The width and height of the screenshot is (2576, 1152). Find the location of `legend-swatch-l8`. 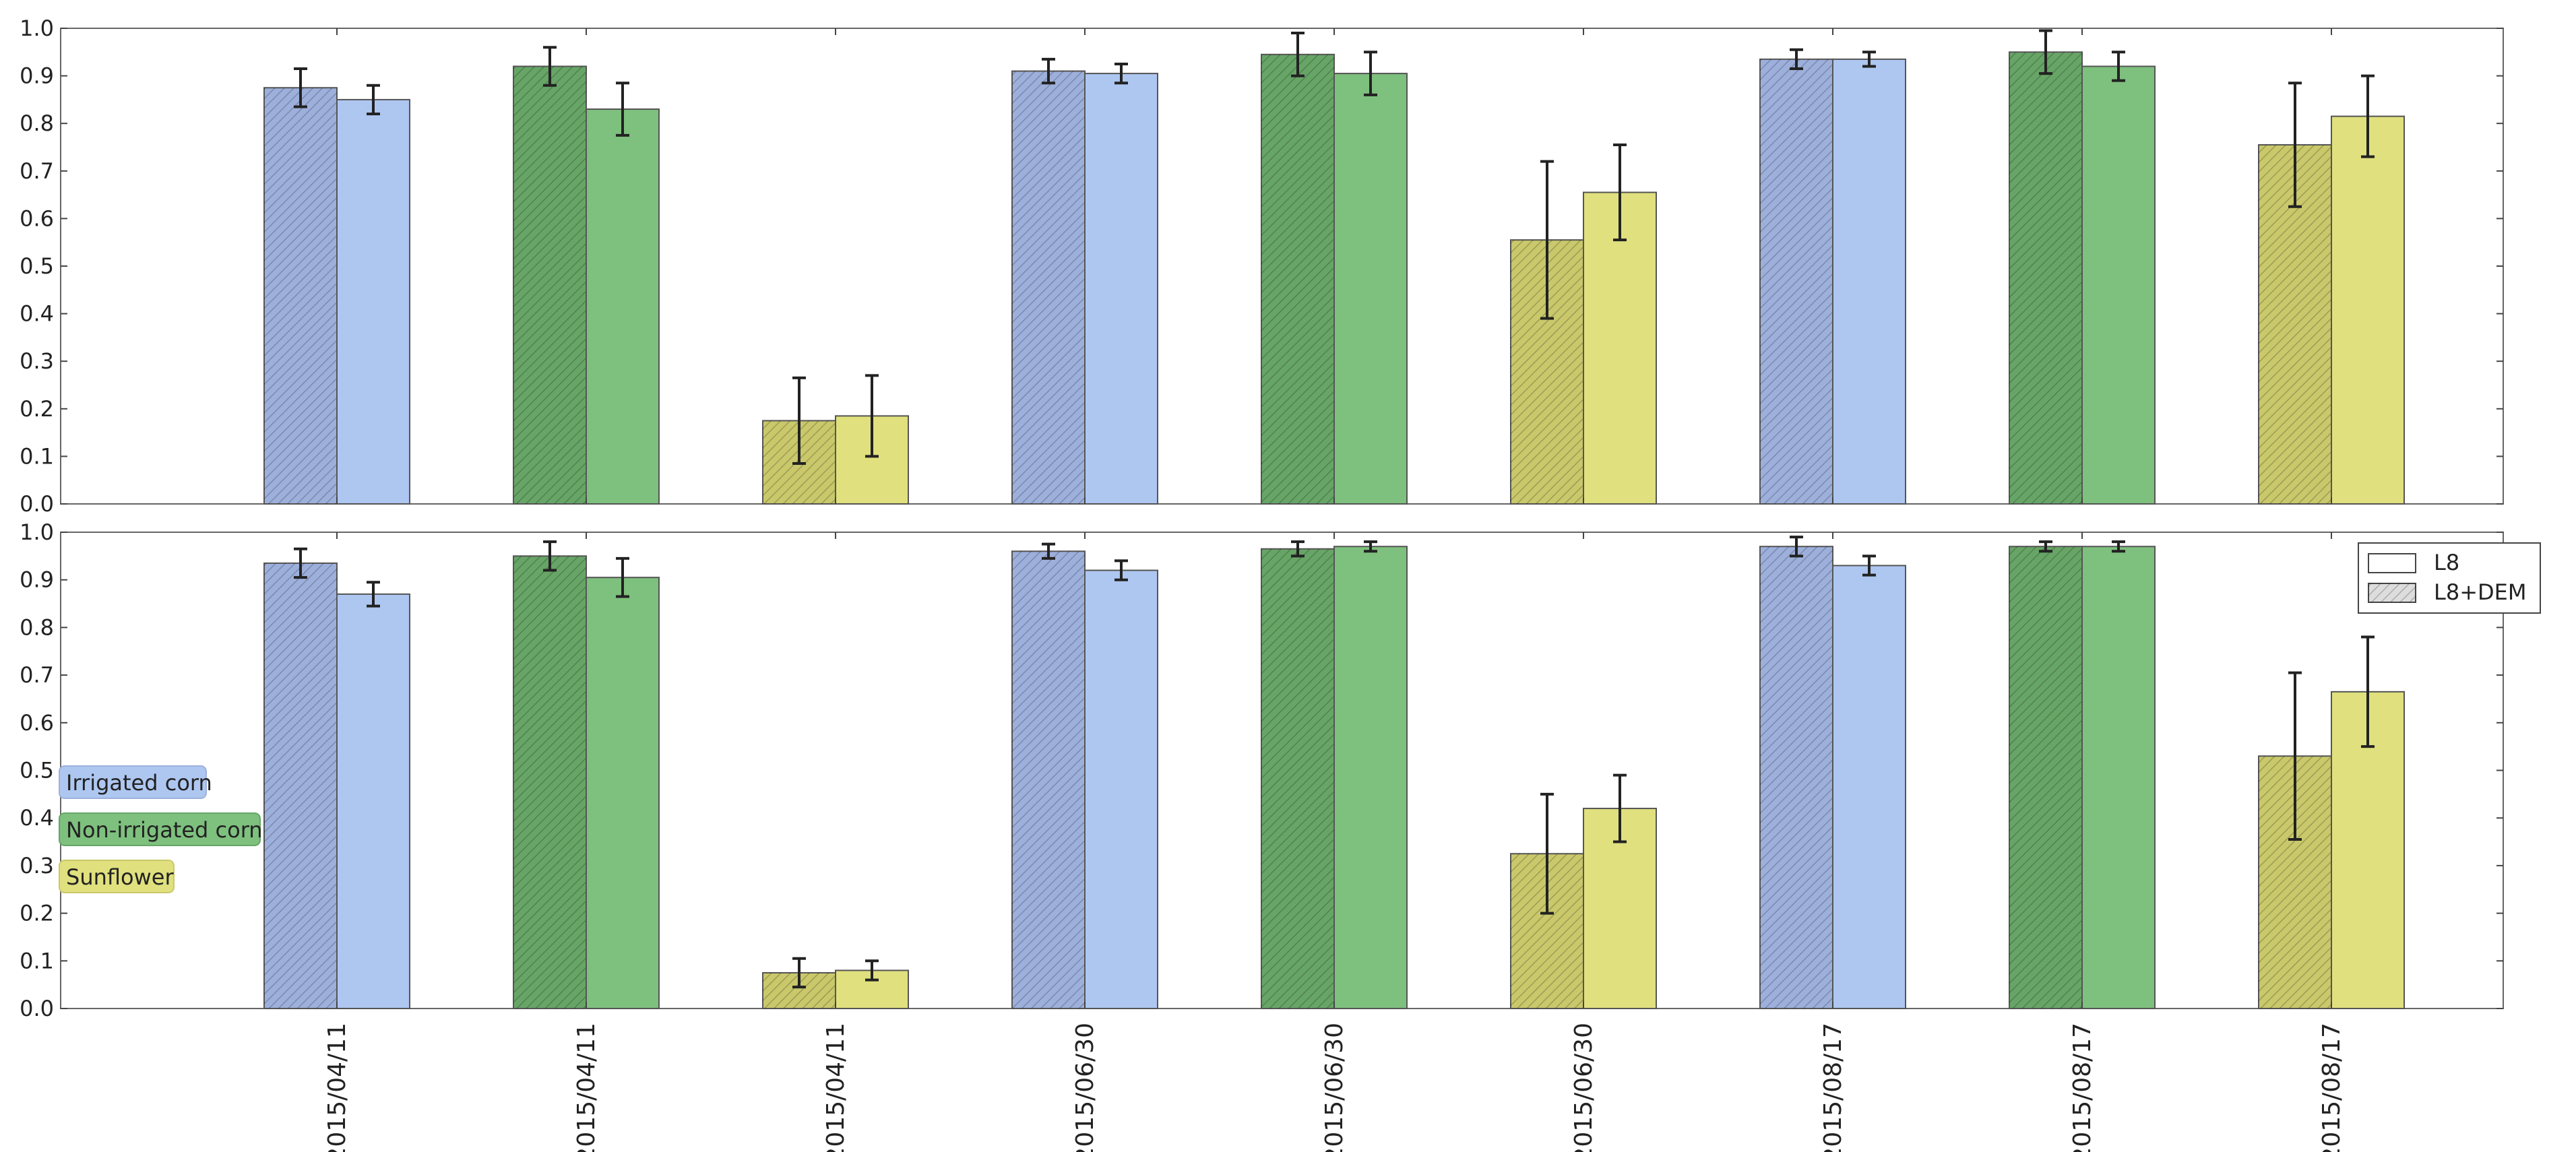

legend-swatch-l8 is located at coordinates (2392, 563).